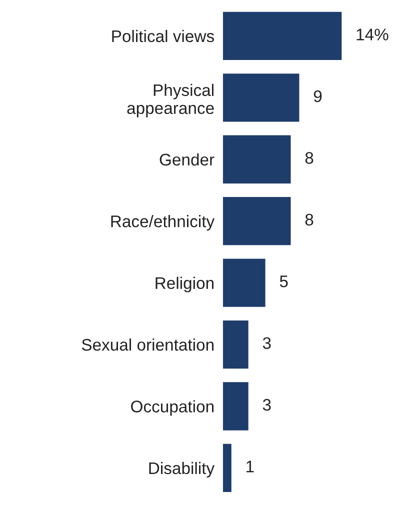 Image resolution: width=409 pixels, height=509 pixels. I want to click on y-tick-label: Race/ethnicity, so click(163, 223).